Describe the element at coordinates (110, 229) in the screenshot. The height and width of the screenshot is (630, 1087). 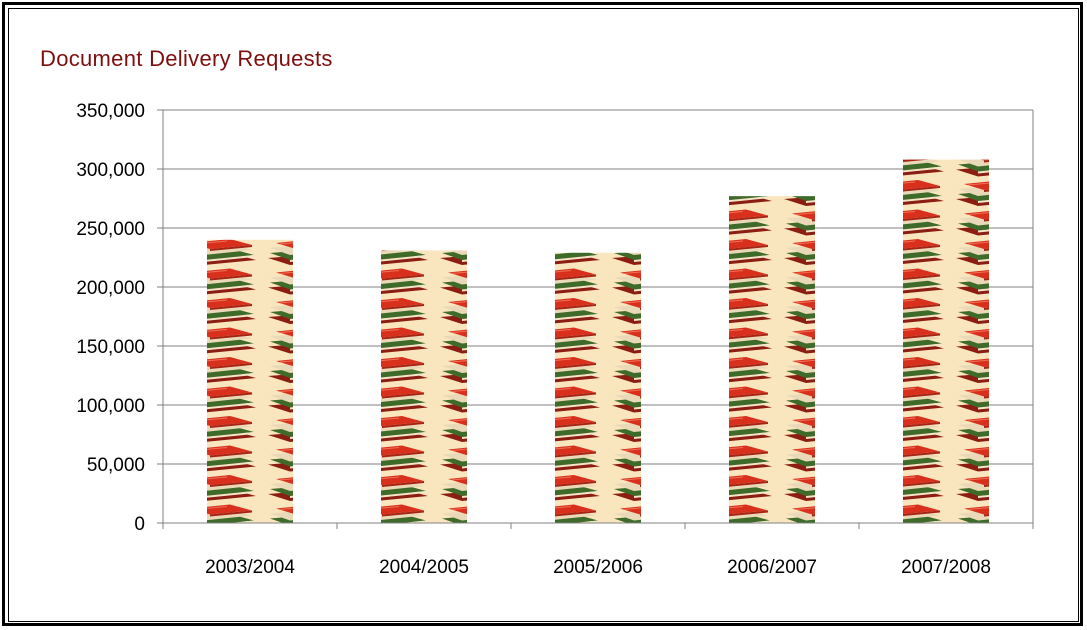
I see `y-tick-label: 250,000` at that location.